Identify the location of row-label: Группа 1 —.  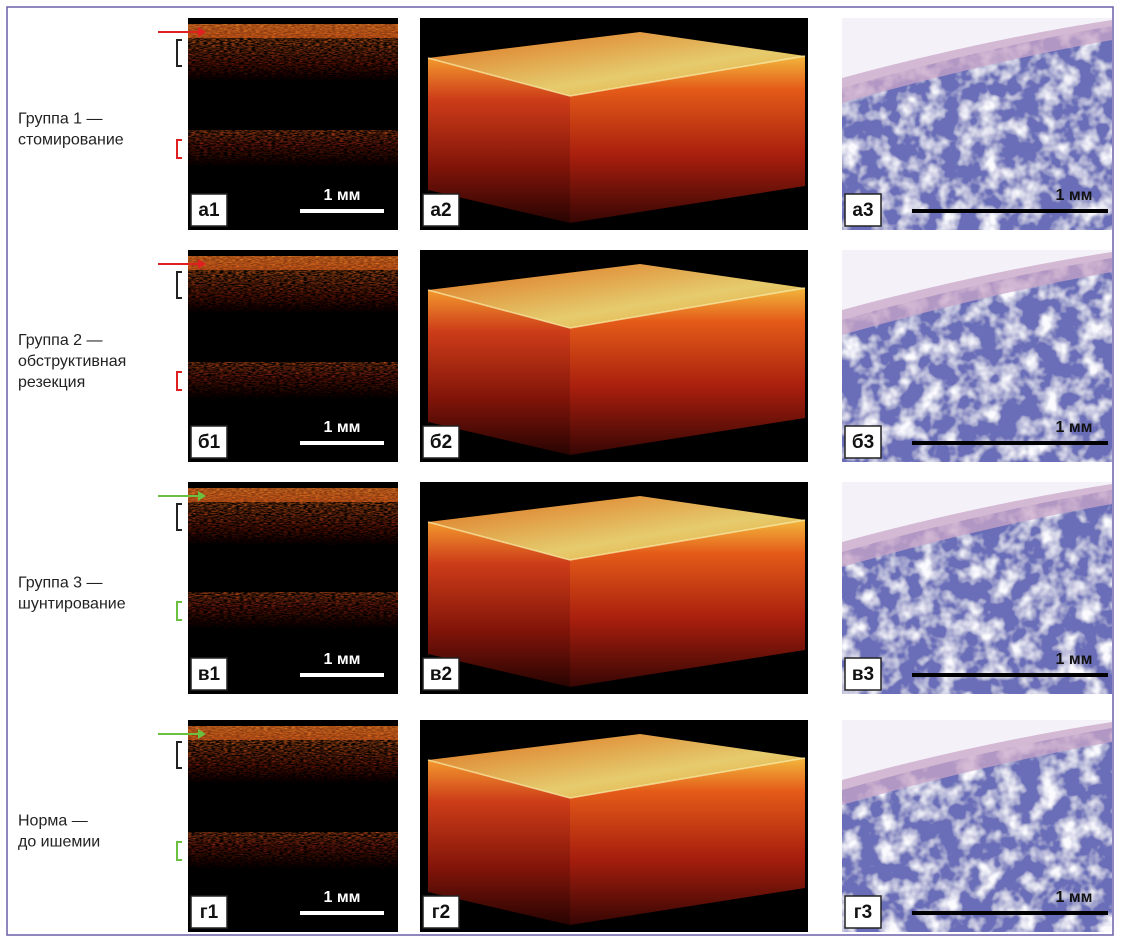
(60, 119).